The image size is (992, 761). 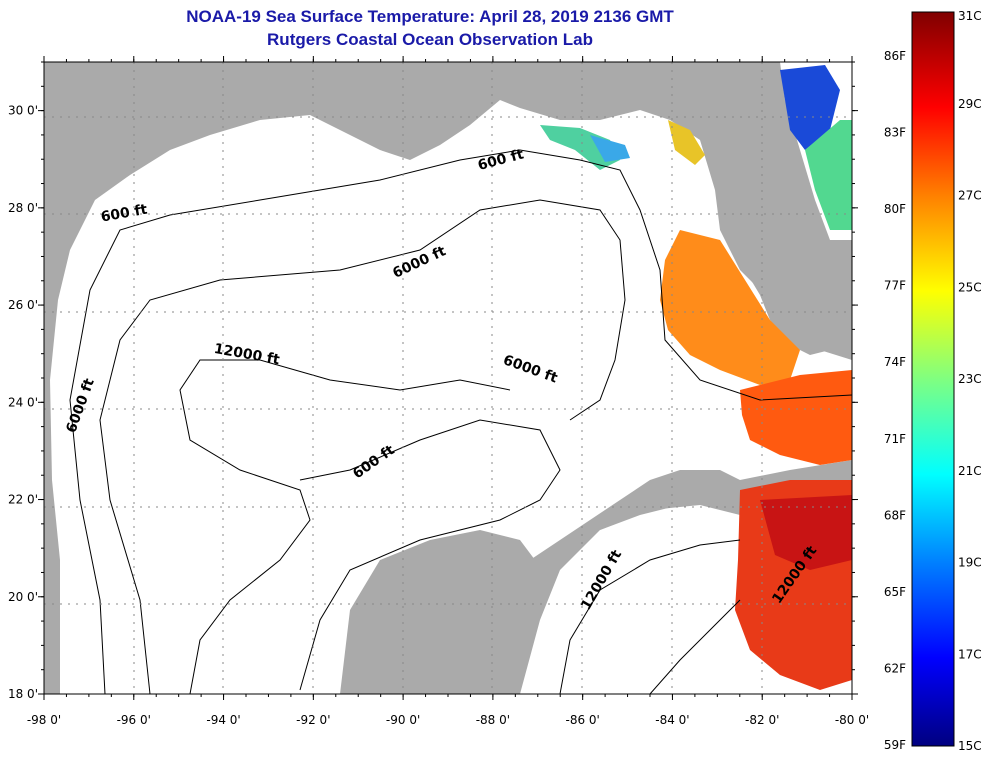 What do you see at coordinates (23, 111) in the screenshot?
I see `latitude-label: 30 0'` at bounding box center [23, 111].